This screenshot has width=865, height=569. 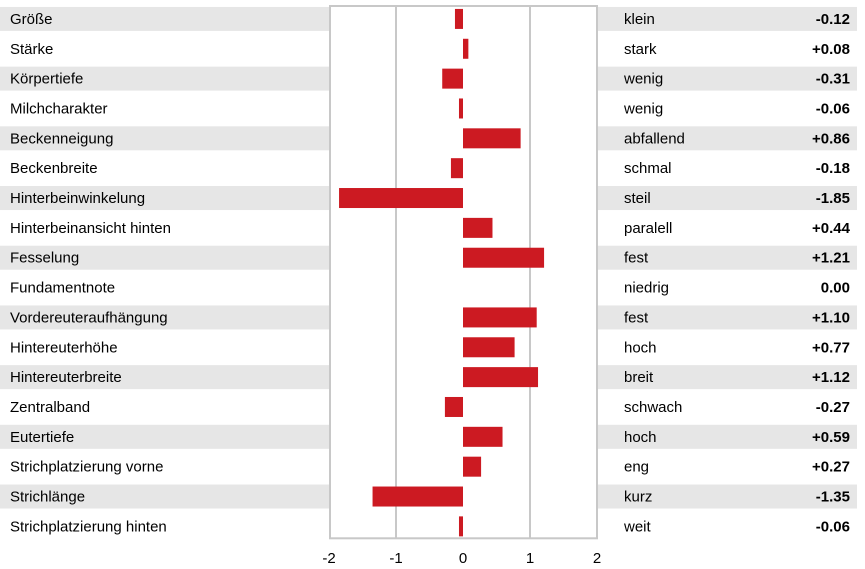 I want to click on value-label: +0.27, so click(x=831, y=467).